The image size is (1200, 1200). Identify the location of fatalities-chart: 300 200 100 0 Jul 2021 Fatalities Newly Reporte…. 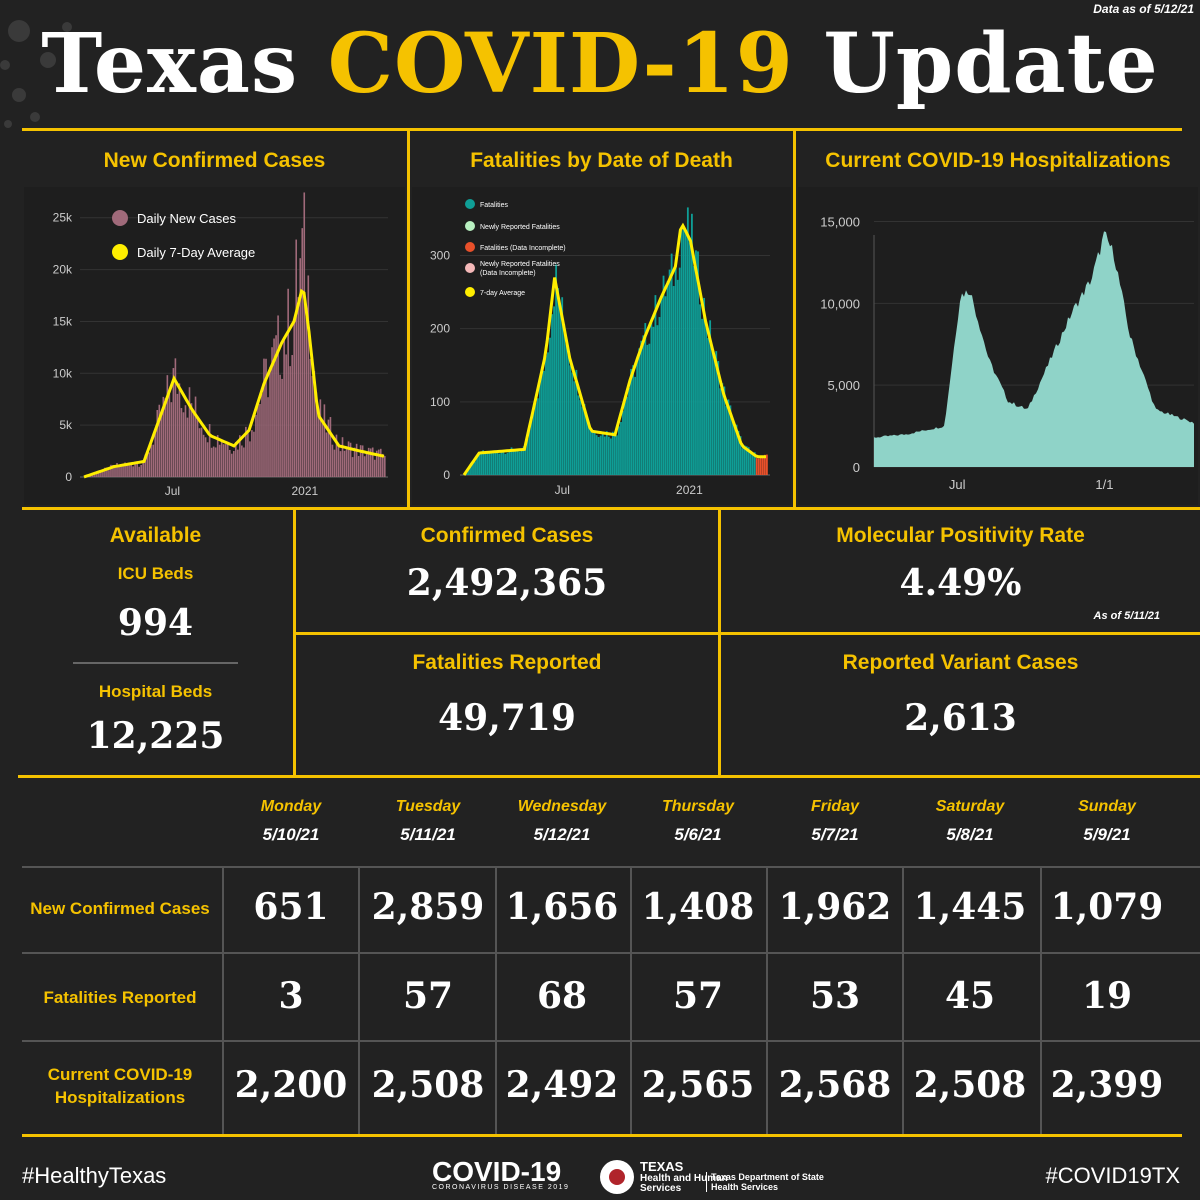
(600, 348).